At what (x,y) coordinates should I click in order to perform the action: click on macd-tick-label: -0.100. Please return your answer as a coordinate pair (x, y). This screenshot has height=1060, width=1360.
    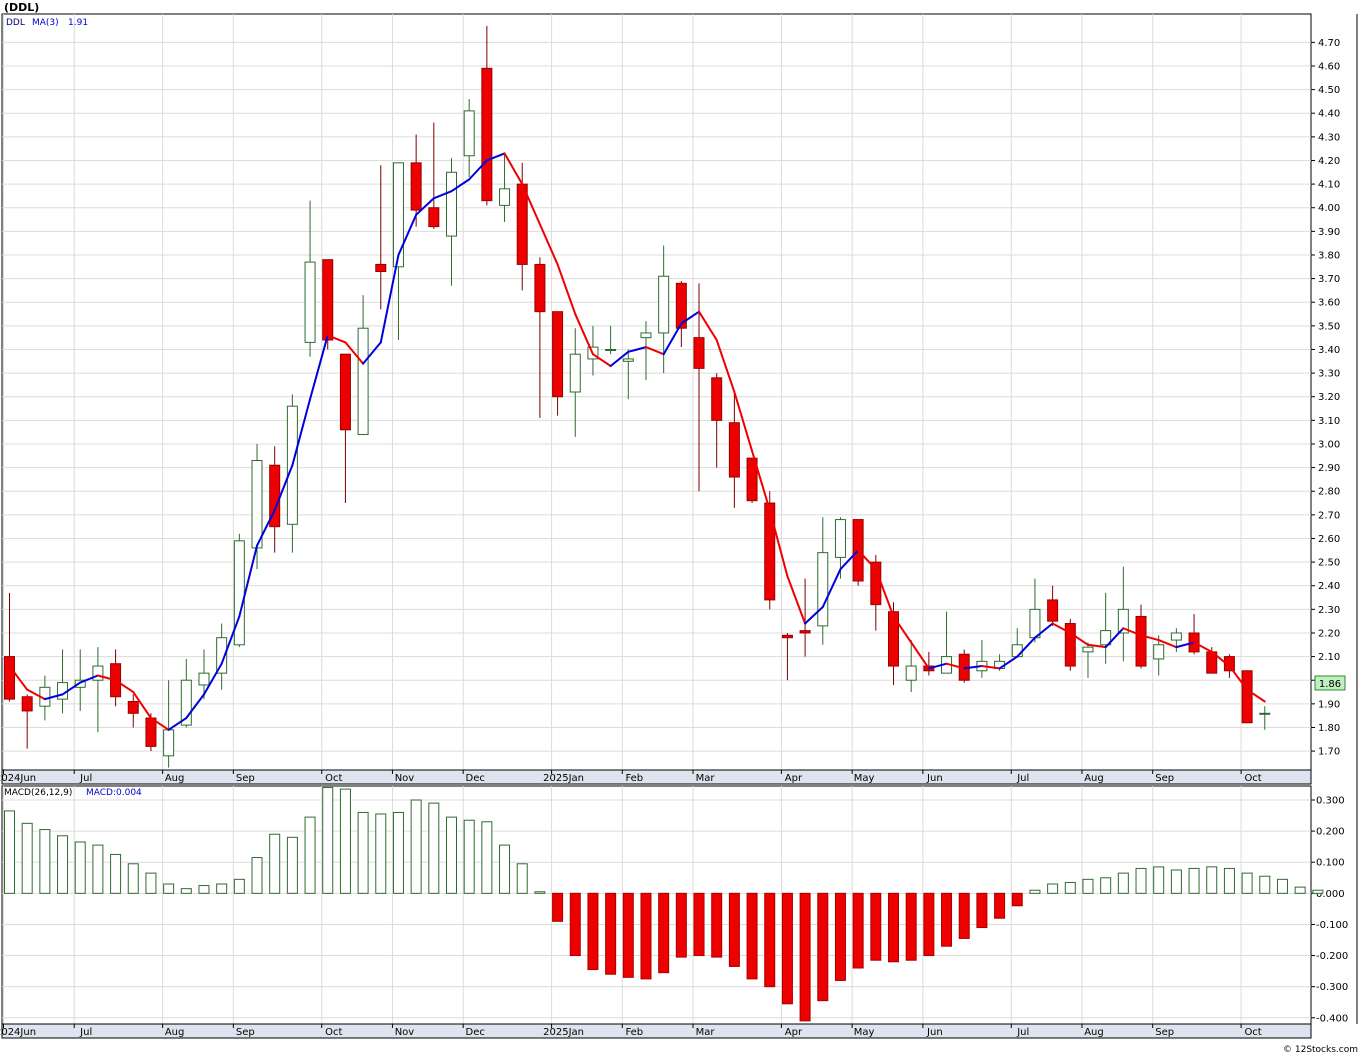
    Looking at the image, I should click on (1332, 925).